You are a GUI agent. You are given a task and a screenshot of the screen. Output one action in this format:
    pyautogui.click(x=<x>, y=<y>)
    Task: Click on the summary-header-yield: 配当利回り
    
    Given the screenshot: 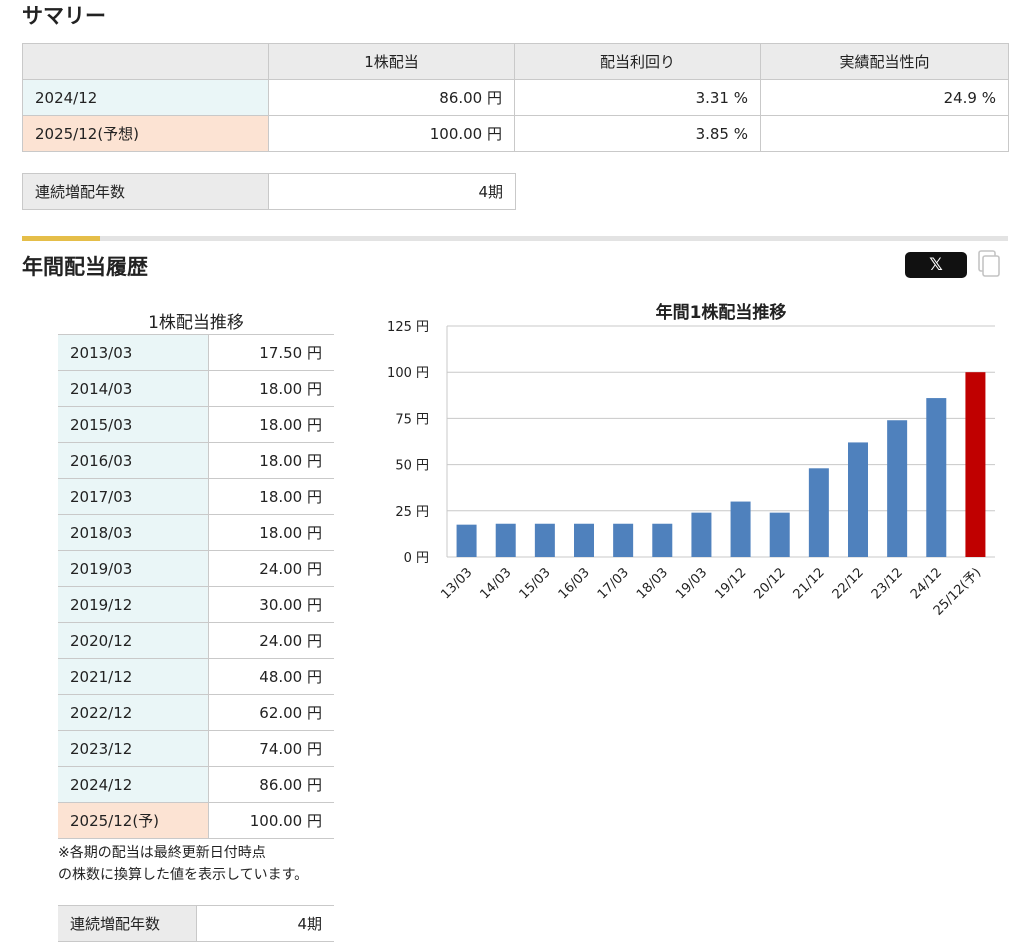 What is the action you would take?
    pyautogui.click(x=637, y=61)
    